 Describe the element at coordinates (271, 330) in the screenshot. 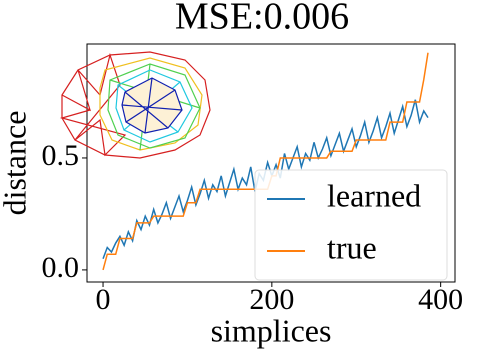

I see `x-axis-label: simplices` at that location.